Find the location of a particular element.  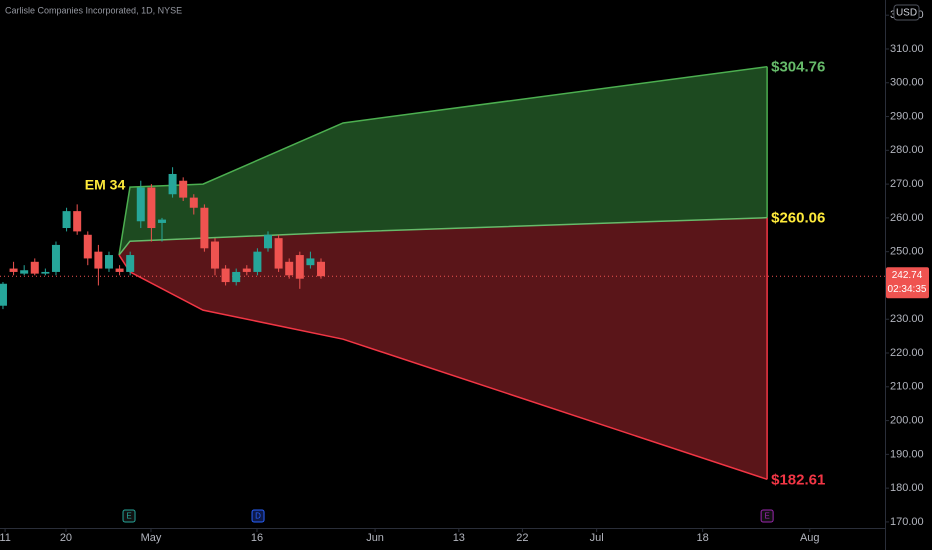

current-price-badge is located at coordinates (907, 283).